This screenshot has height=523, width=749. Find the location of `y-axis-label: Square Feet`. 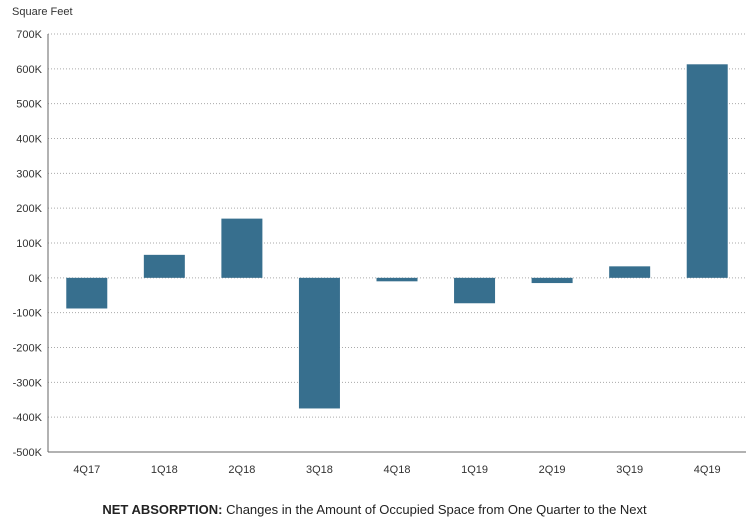

y-axis-label: Square Feet is located at coordinates (42, 12).